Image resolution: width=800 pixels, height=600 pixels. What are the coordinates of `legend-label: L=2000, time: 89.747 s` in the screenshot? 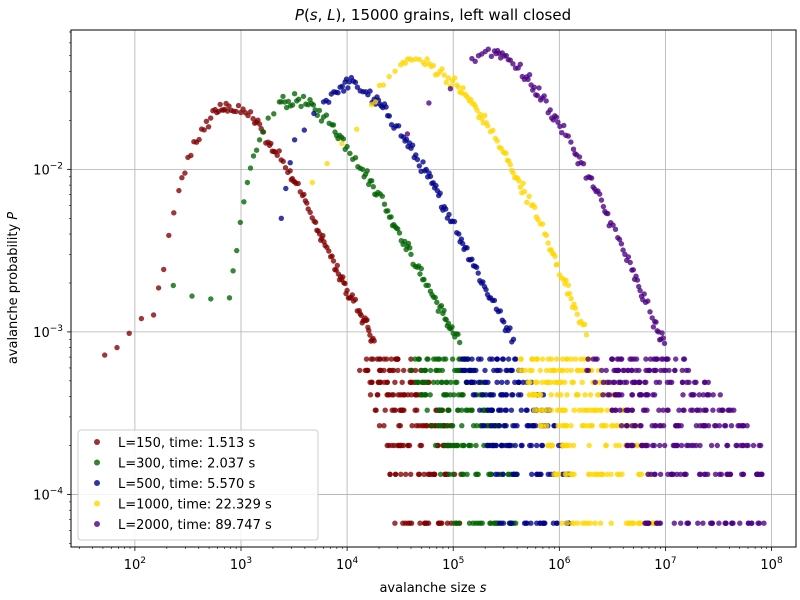 It's located at (195, 525).